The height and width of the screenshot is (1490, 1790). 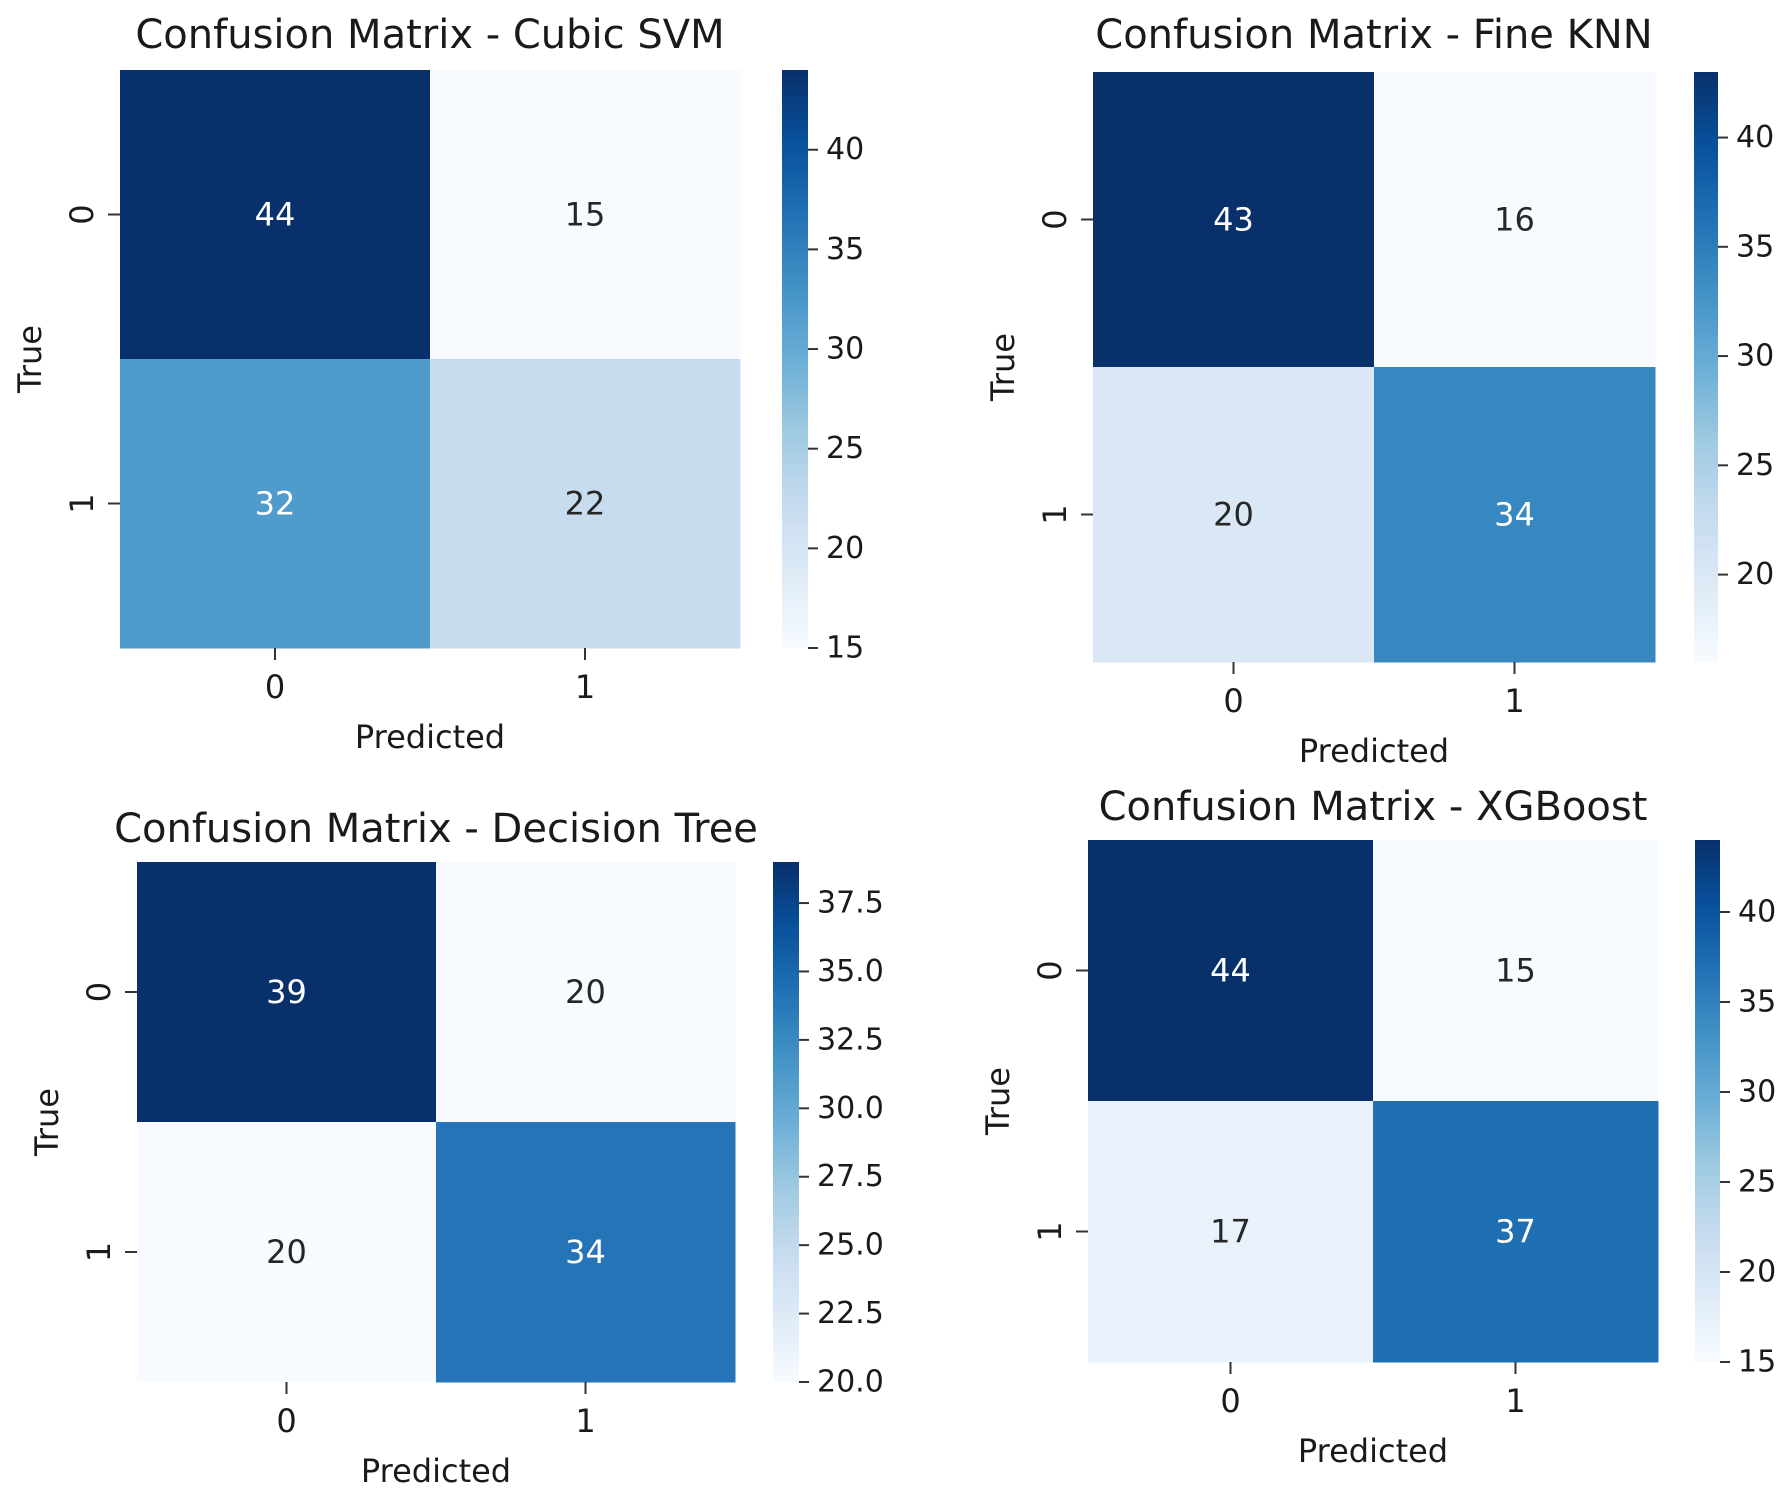 I want to click on cell-value-label: 17, so click(x=1230, y=1232).